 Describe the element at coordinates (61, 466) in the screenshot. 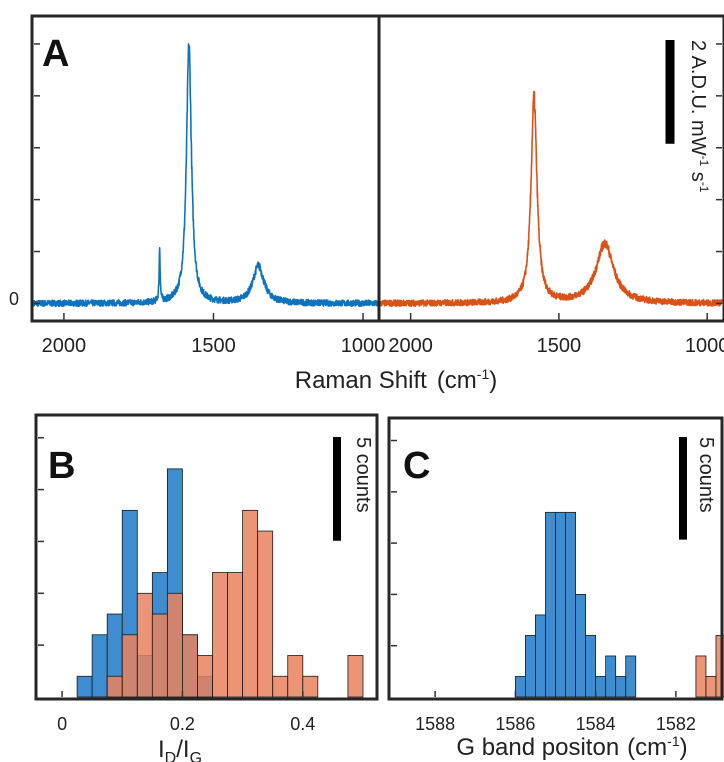

I see `panel-b-letter: B` at that location.